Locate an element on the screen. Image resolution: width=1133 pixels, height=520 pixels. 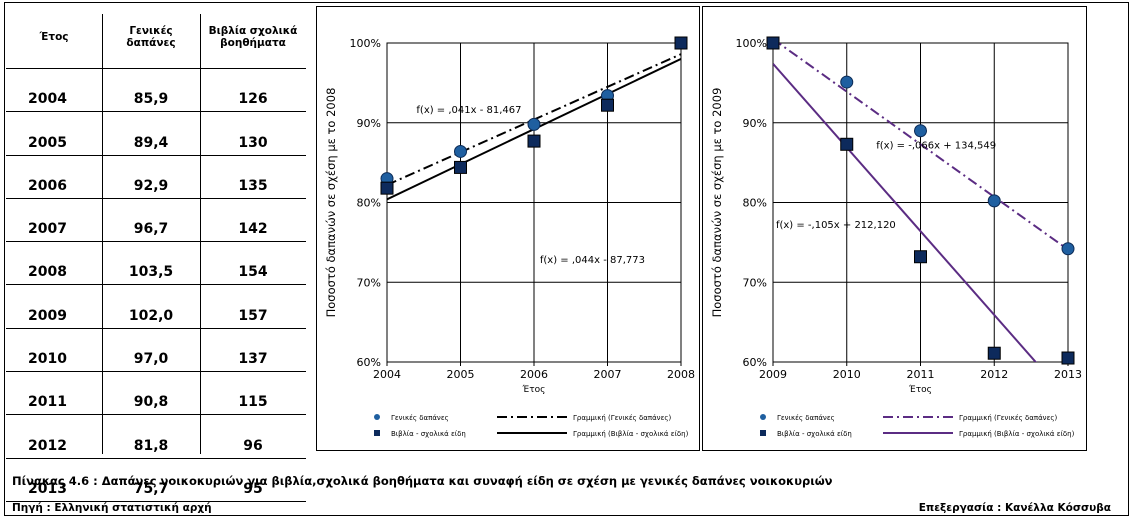
table-row: 2005 89,4 130 is located at coordinates (156, 133).